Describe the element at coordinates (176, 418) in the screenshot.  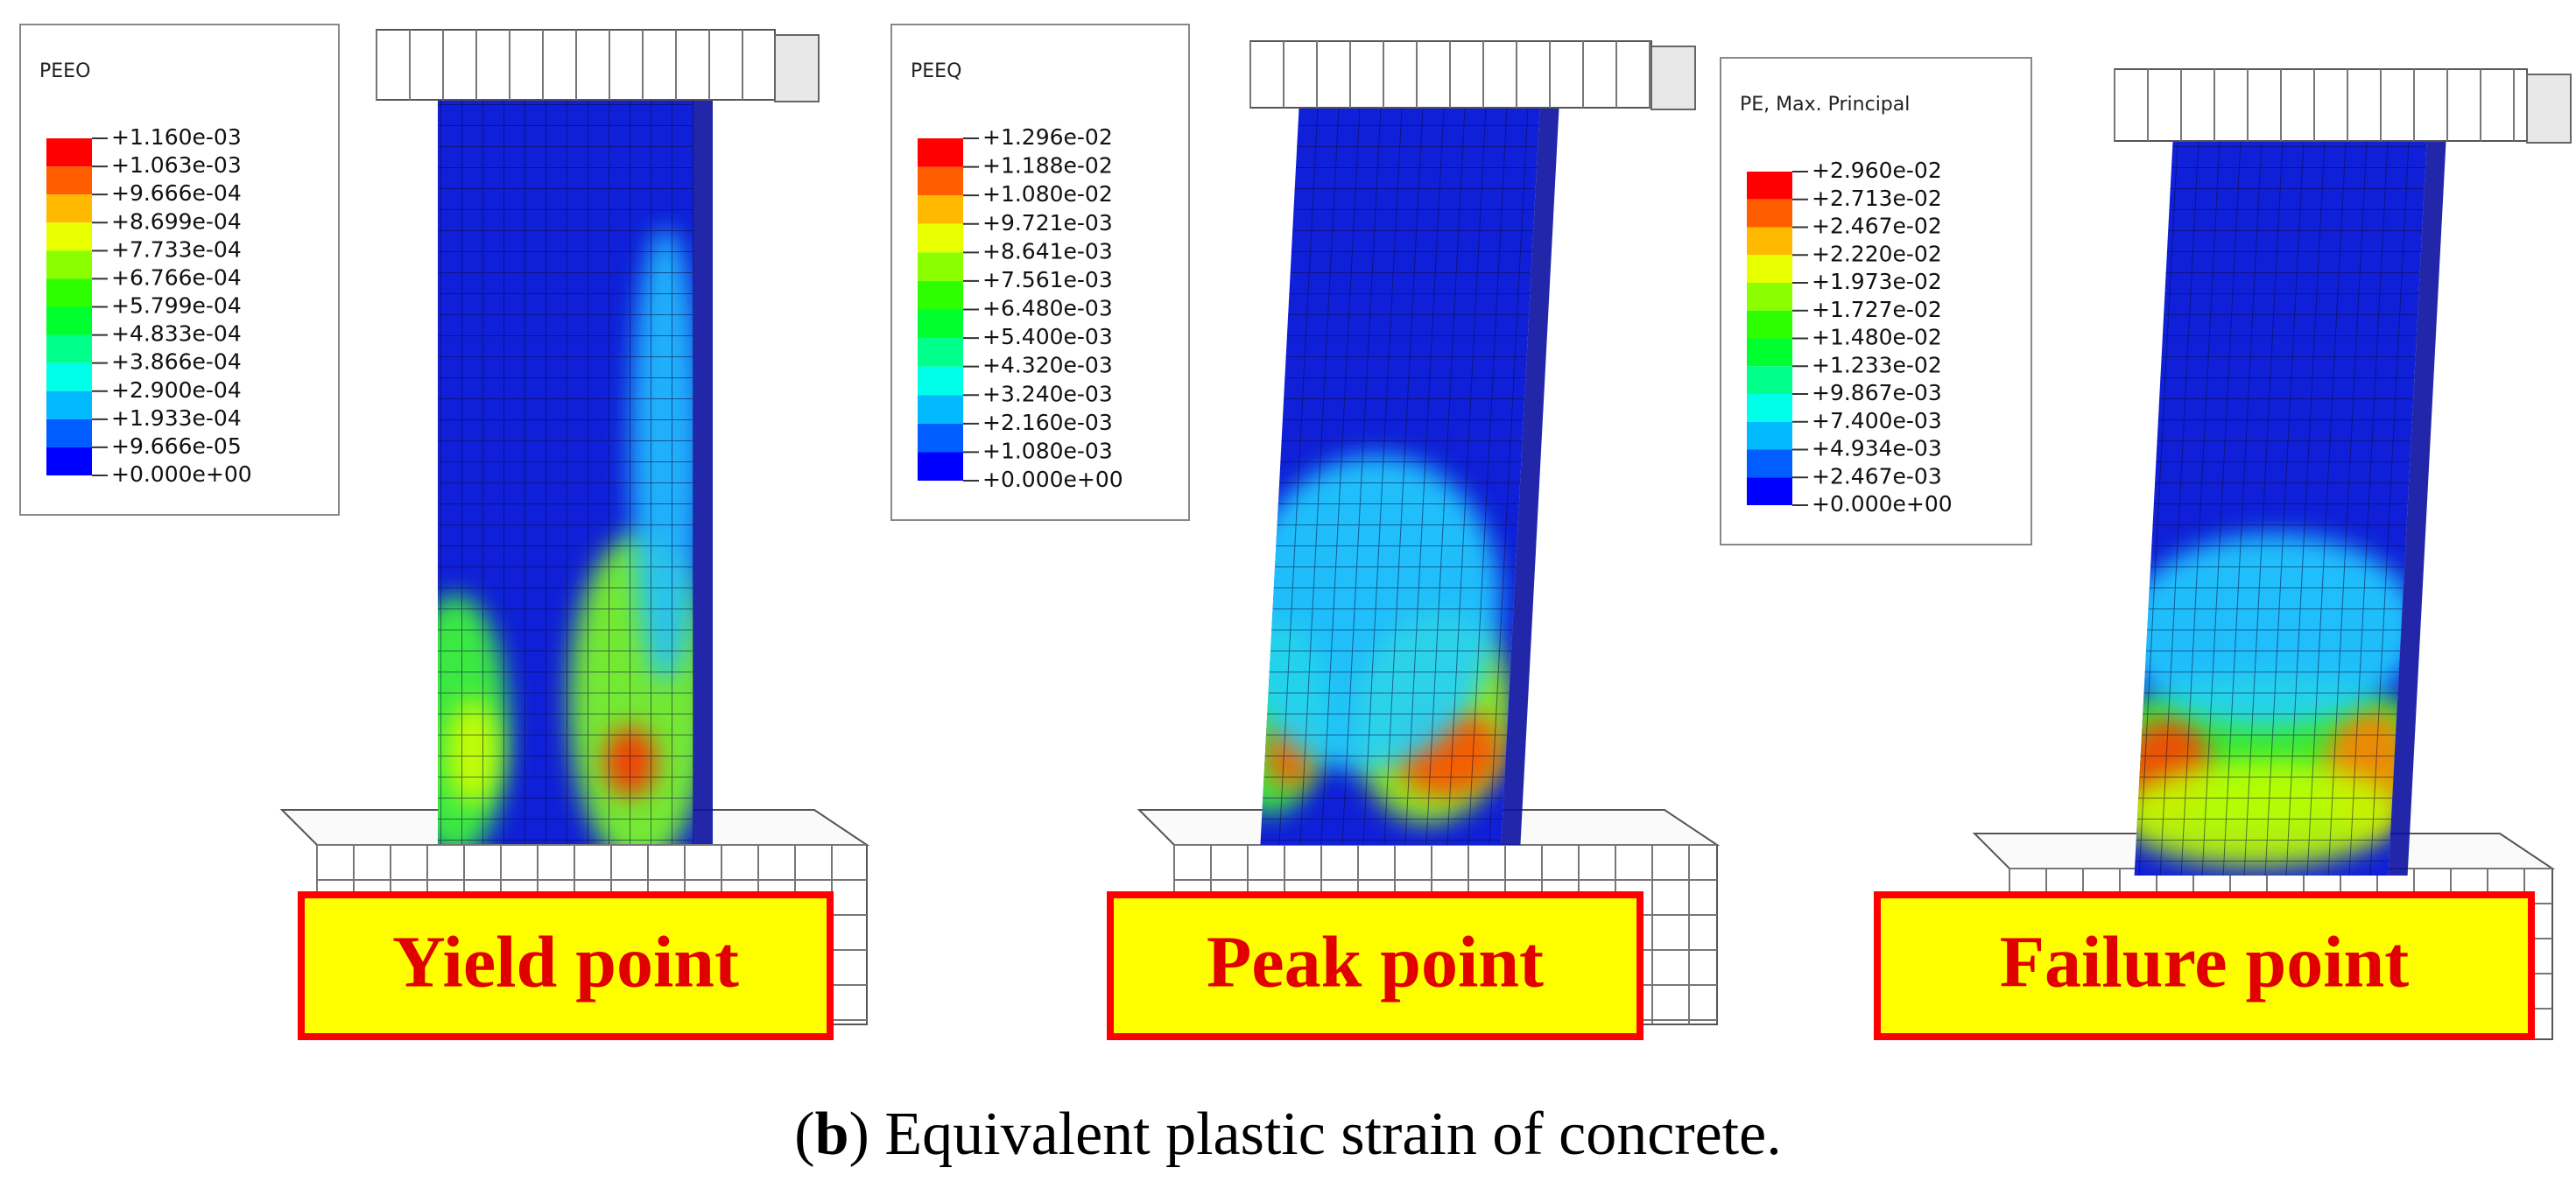
I see `legend-value: +1.933e-04` at that location.